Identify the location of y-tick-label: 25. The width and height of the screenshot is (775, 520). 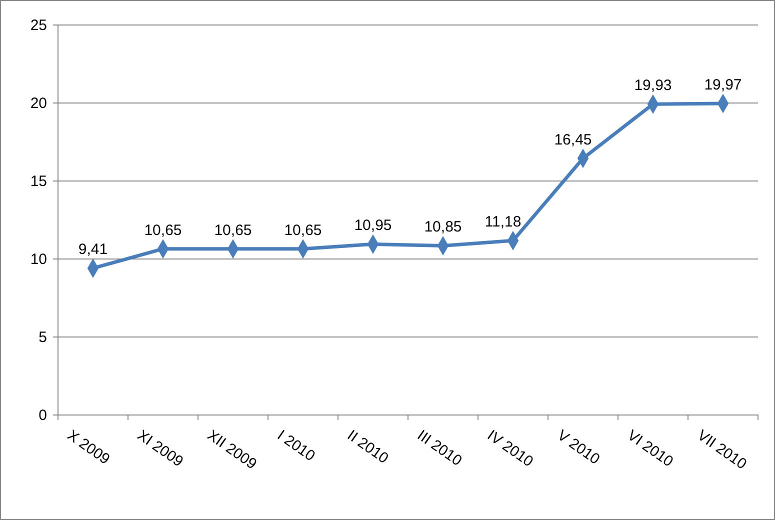
(38, 25).